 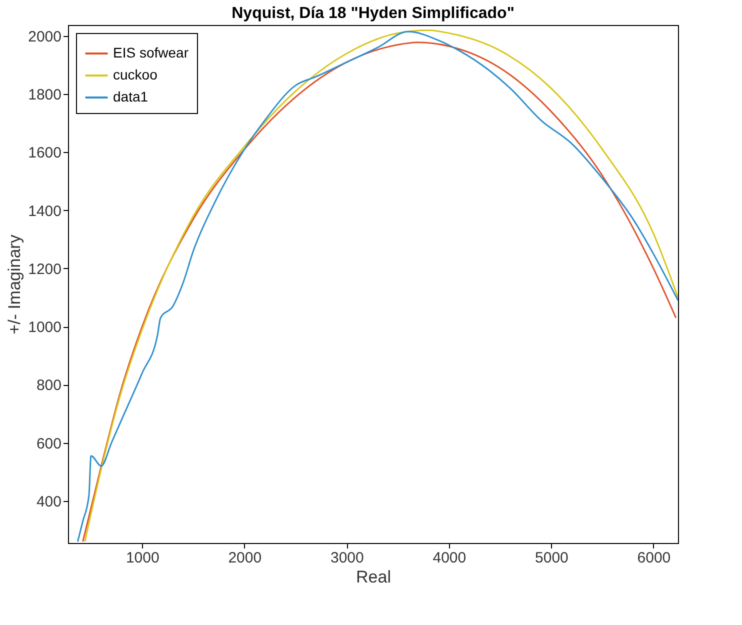 I want to click on y-tick-label: 400, so click(x=49, y=501).